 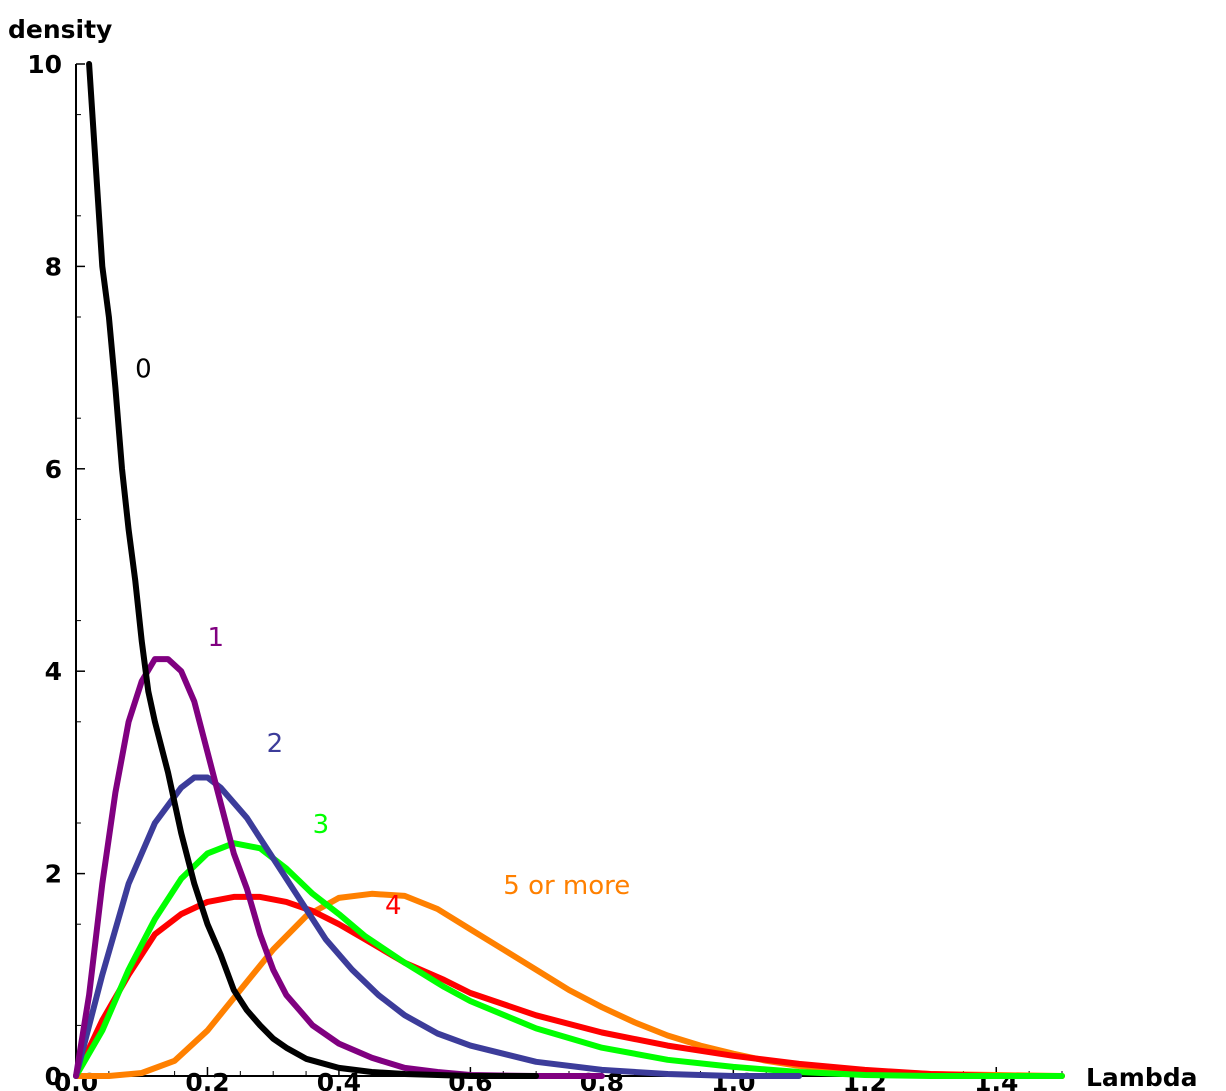 I want to click on y-tick-label: 4, so click(x=53, y=671).